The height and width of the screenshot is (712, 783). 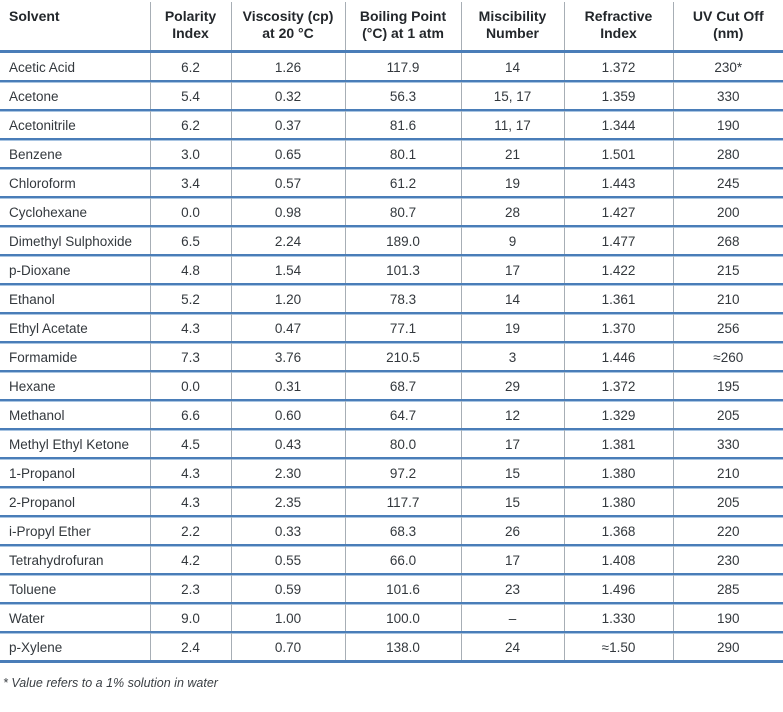 What do you see at coordinates (402, 356) in the screenshot?
I see `cell-boiling_point: 210.5` at bounding box center [402, 356].